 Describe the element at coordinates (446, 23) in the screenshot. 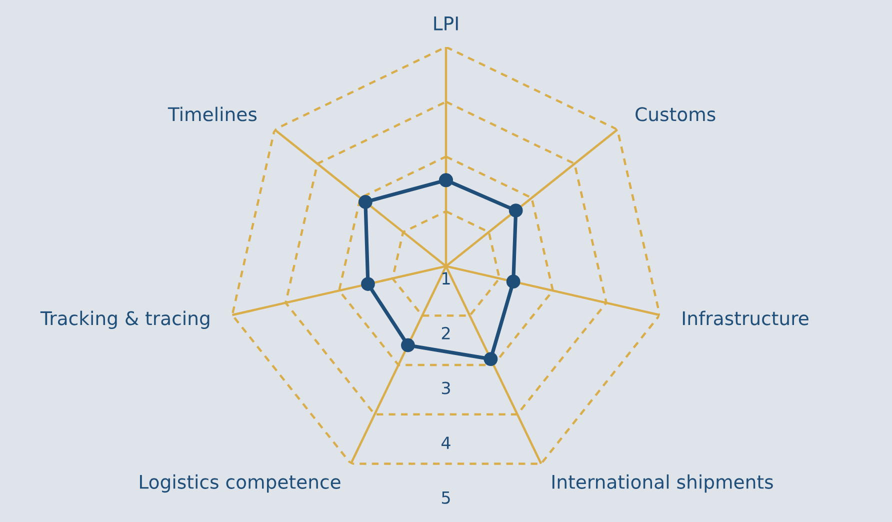

I see `spoke-label: LPI` at that location.